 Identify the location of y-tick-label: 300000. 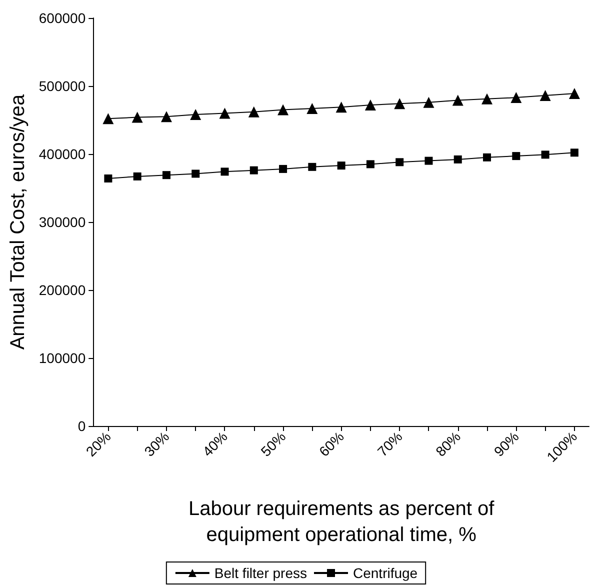
(62, 222).